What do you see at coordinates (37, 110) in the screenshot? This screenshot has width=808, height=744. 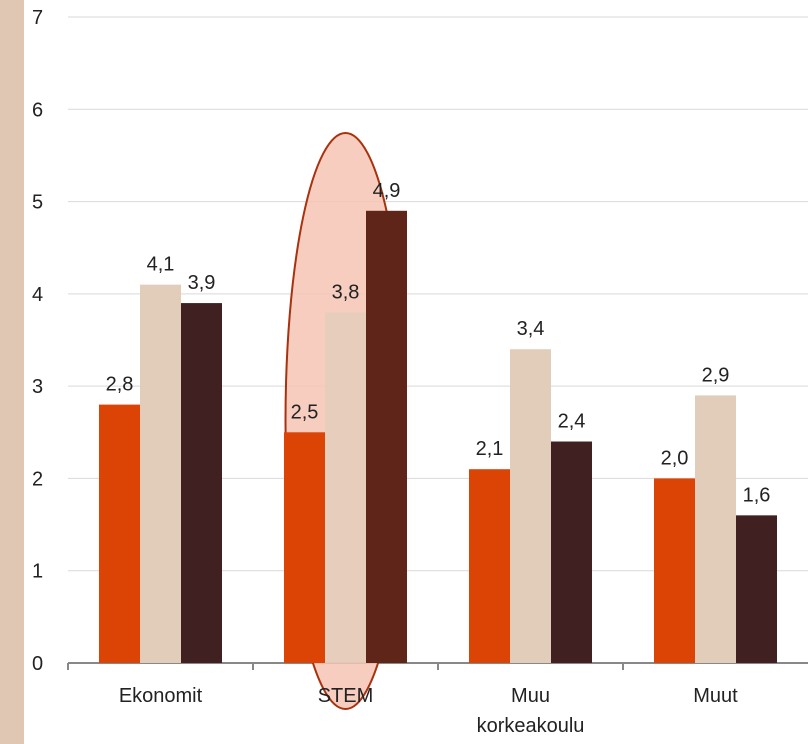 I see `y-tick-label: 6` at bounding box center [37, 110].